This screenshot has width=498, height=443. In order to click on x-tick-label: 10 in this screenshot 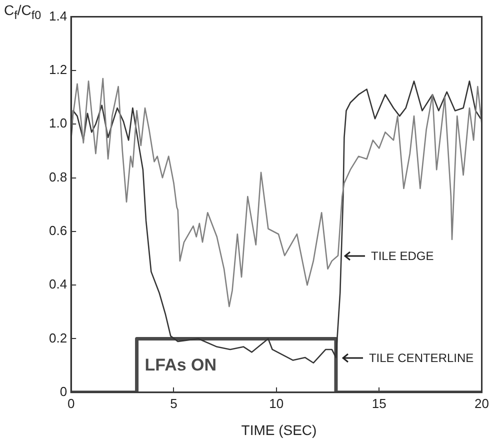, I will do `click(276, 403)`.